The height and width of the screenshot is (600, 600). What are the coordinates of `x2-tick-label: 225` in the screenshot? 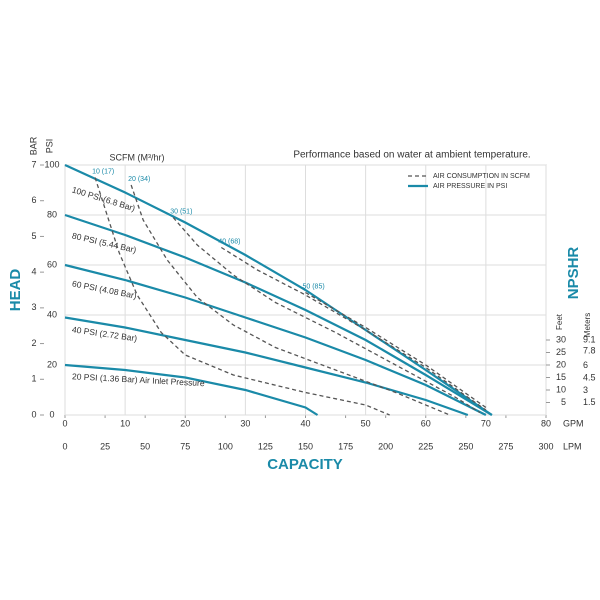 It's located at (425, 446).